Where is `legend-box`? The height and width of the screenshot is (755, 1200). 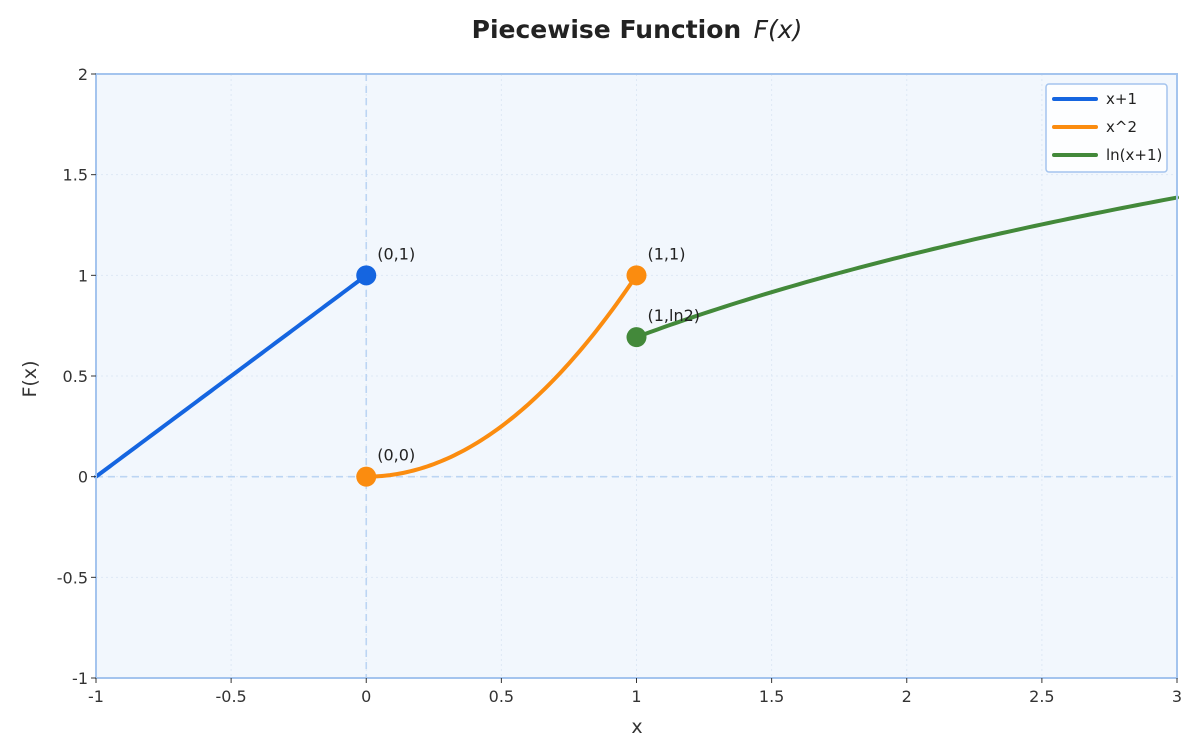
legend-box is located at coordinates (1106, 128).